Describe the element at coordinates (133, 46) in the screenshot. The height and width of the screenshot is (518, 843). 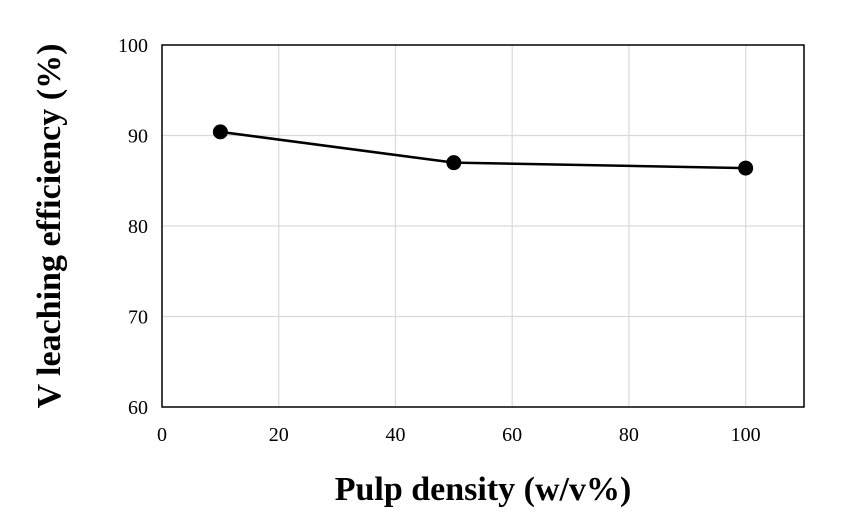
I see `y-tick-label: 100` at that location.